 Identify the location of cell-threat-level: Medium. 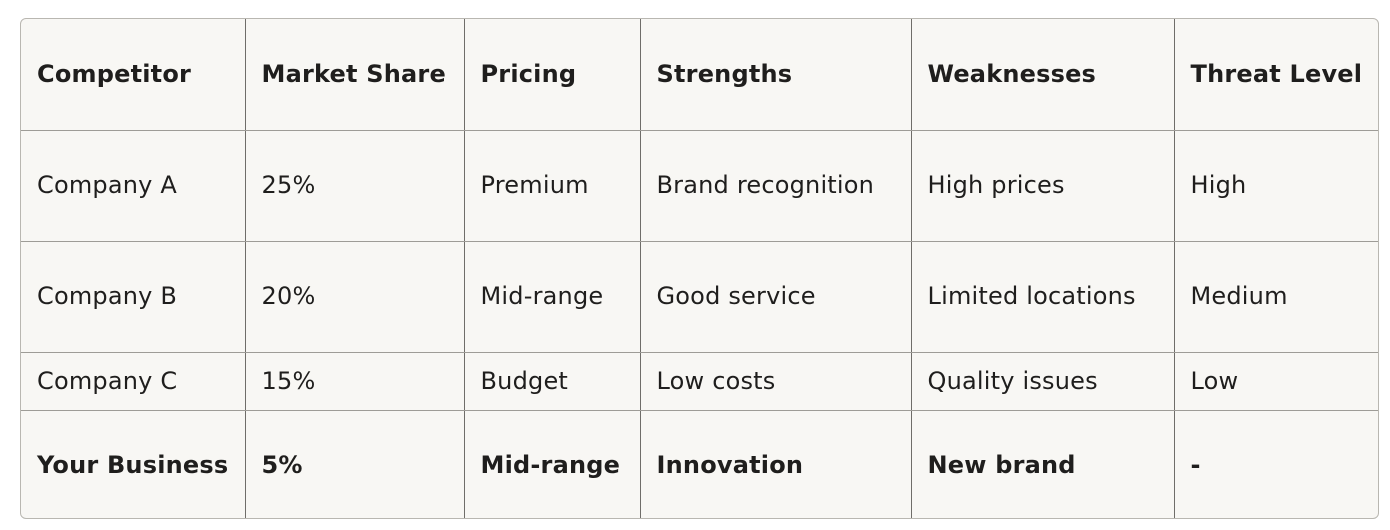
(1276, 297).